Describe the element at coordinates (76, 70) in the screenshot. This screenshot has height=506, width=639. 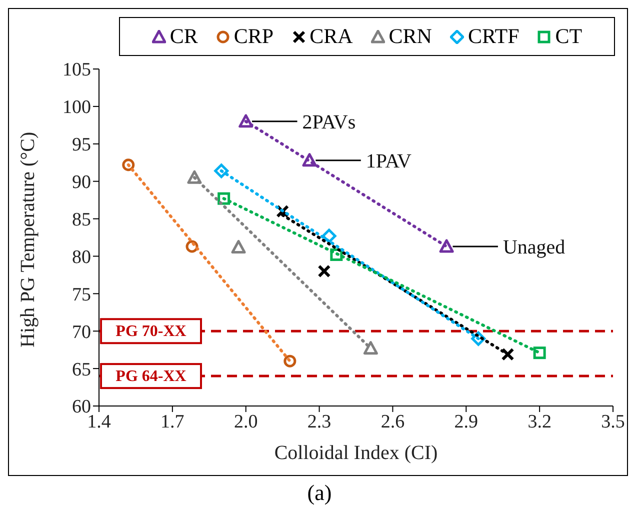
I see `y-tick-label: 105` at that location.